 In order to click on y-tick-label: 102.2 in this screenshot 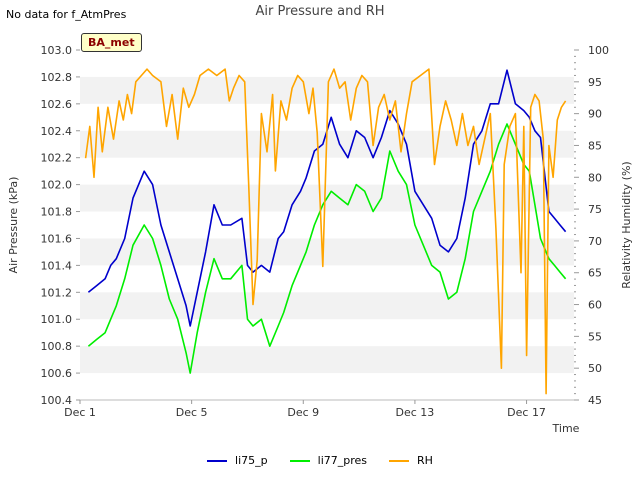, I will do `click(57, 158)`.